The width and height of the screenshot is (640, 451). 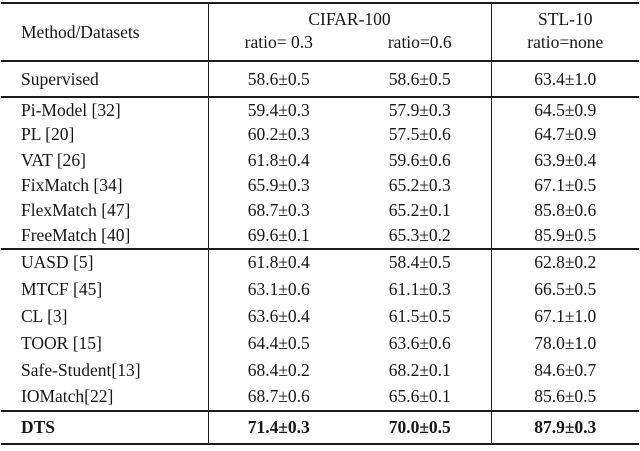 What do you see at coordinates (71, 109) in the screenshot?
I see `method-cell: Pi-Model [32]` at bounding box center [71, 109].